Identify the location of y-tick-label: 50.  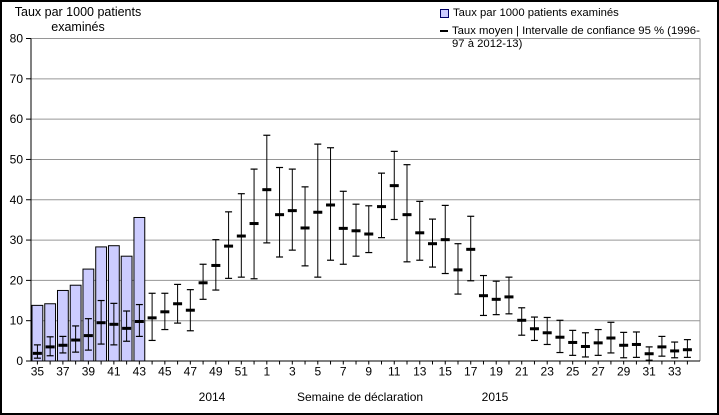
(17, 159).